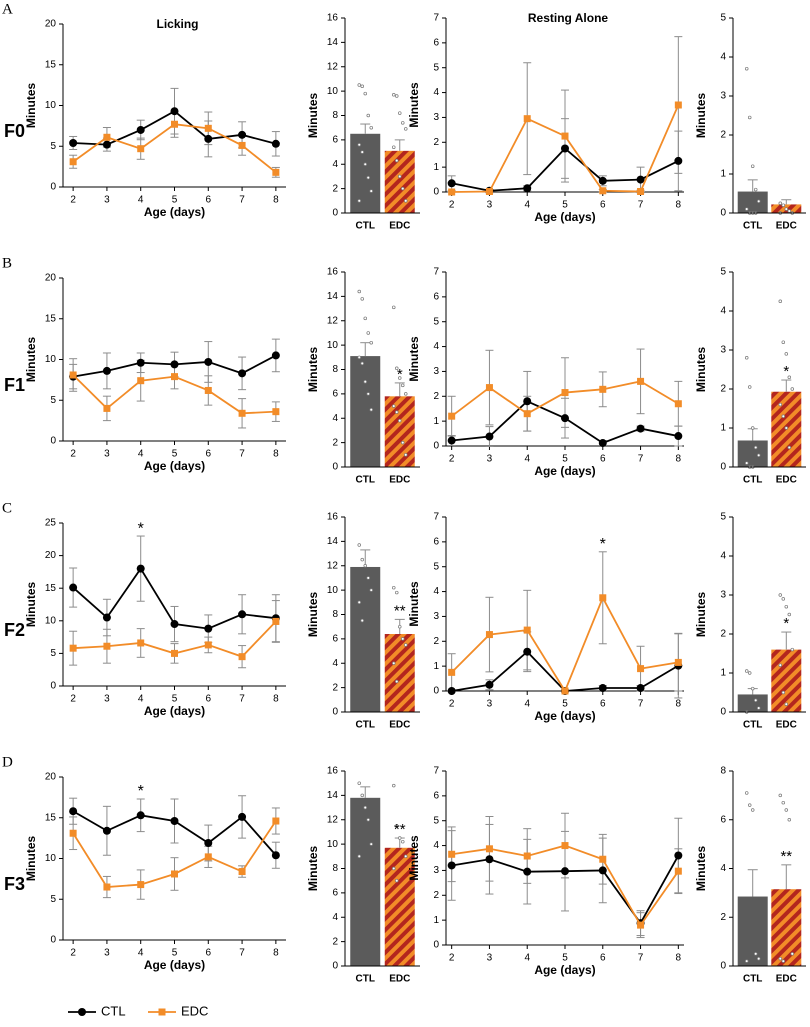 This screenshot has height=1027, width=810. Describe the element at coordinates (194, 1010) in the screenshot. I see `legend-label: EDC` at that location.